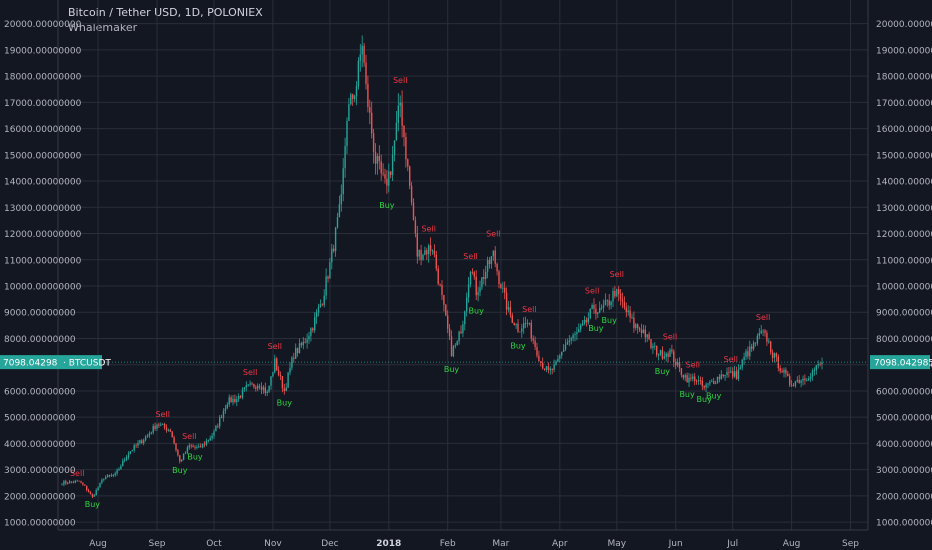 The image size is (932, 550). Describe the element at coordinates (87, 364) in the screenshot. I see `symbol-label: · BTCUSDT` at that location.